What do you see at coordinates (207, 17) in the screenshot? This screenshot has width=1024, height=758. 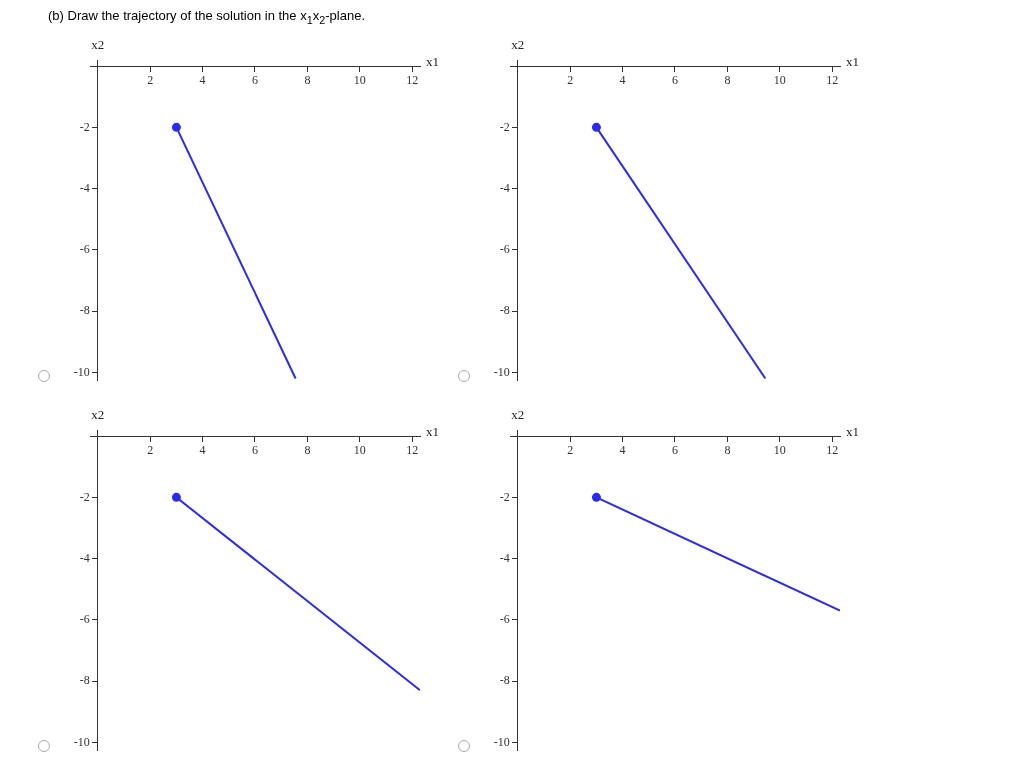 I see `chart-title: (b) Draw the trajectory of the solution in the x$_{1}$x$_{2}$-plane.` at bounding box center [207, 17].